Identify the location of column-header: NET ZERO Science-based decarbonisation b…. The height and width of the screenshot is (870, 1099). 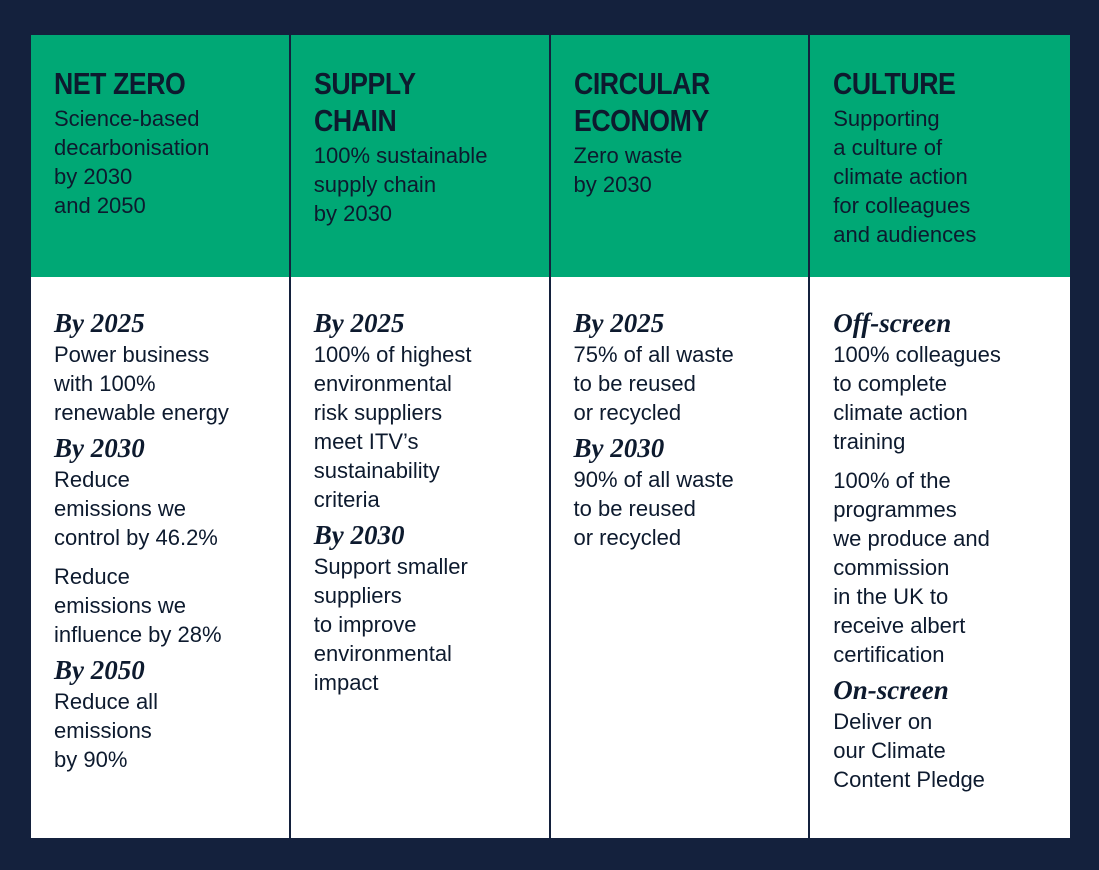
(160, 156).